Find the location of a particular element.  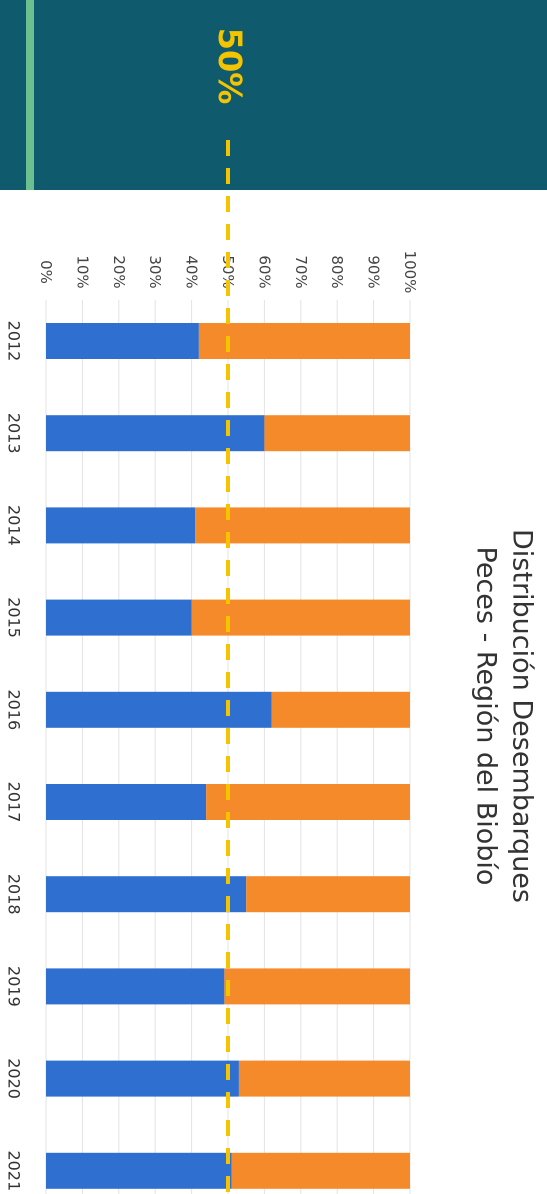

category-label: 2016 is located at coordinates (14, 709).